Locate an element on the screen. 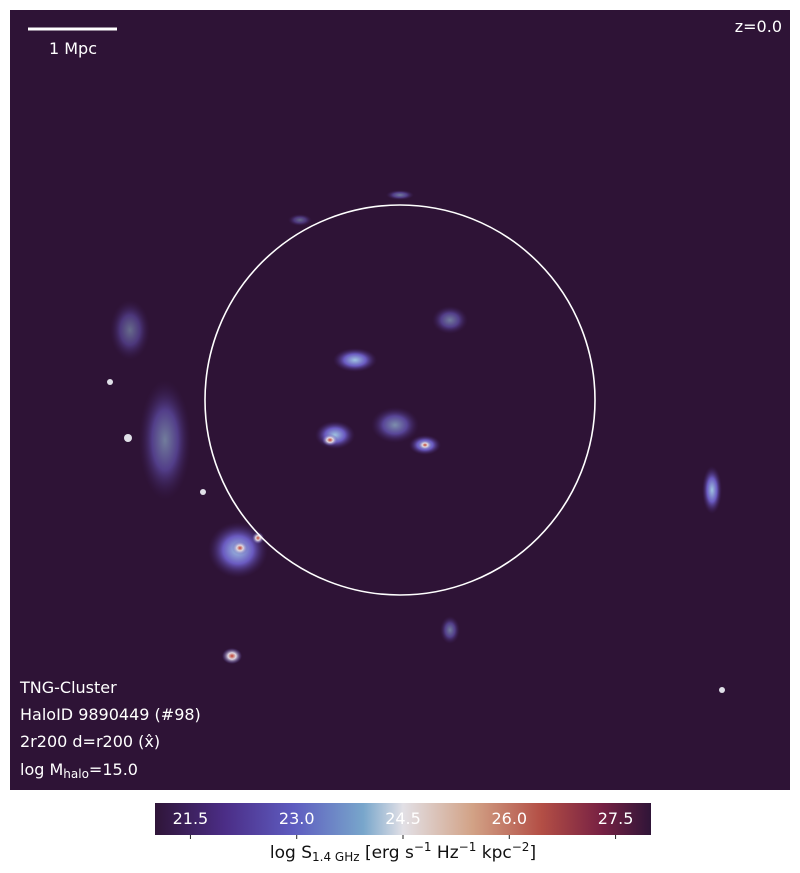 This screenshot has height=873, width=800. colorbar-tick-label: 24.5 is located at coordinates (403, 818).